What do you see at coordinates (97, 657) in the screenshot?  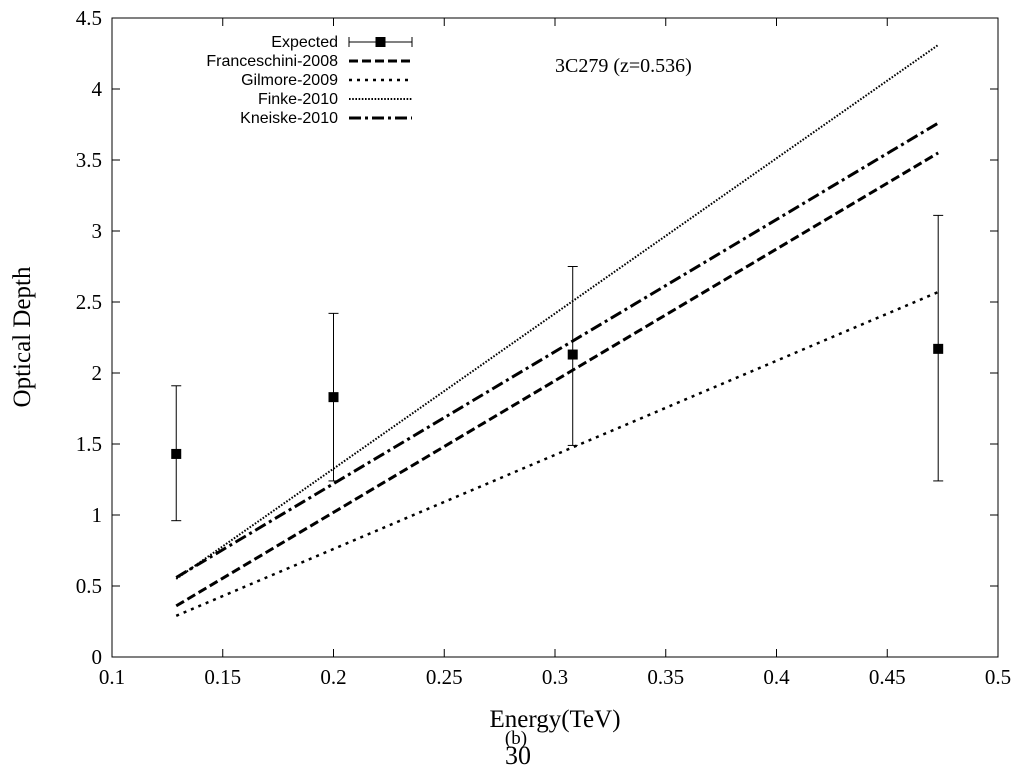 I see `y-tick-label: 0` at bounding box center [97, 657].